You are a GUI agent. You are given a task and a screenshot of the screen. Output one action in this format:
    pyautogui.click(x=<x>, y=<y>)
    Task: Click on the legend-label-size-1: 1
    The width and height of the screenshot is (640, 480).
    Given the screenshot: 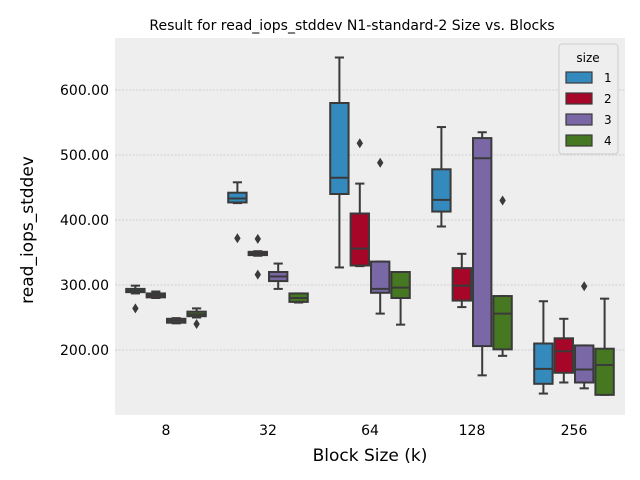 What is the action you would take?
    pyautogui.click(x=608, y=78)
    